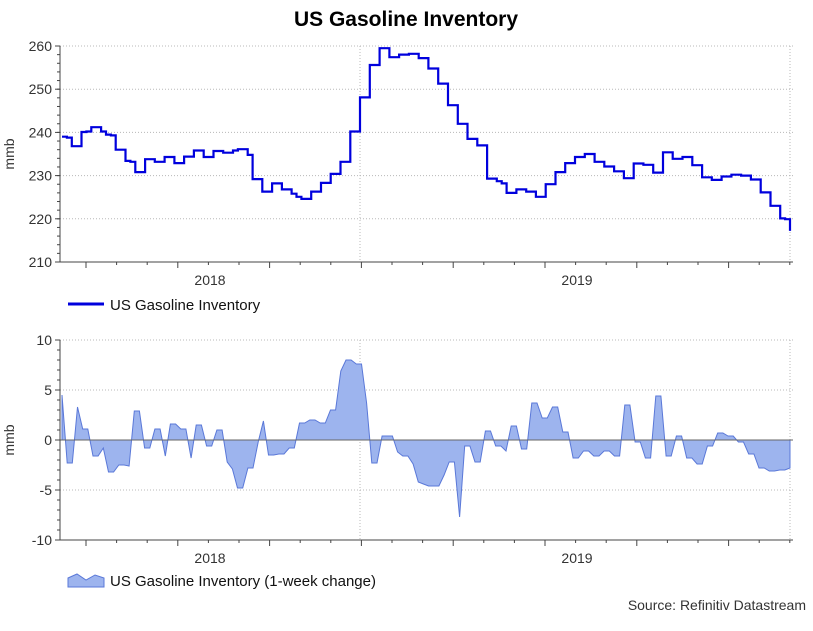  Describe the element at coordinates (185, 305) in the screenshot. I see `top-legend-label: US Gasoline Inventory` at that location.